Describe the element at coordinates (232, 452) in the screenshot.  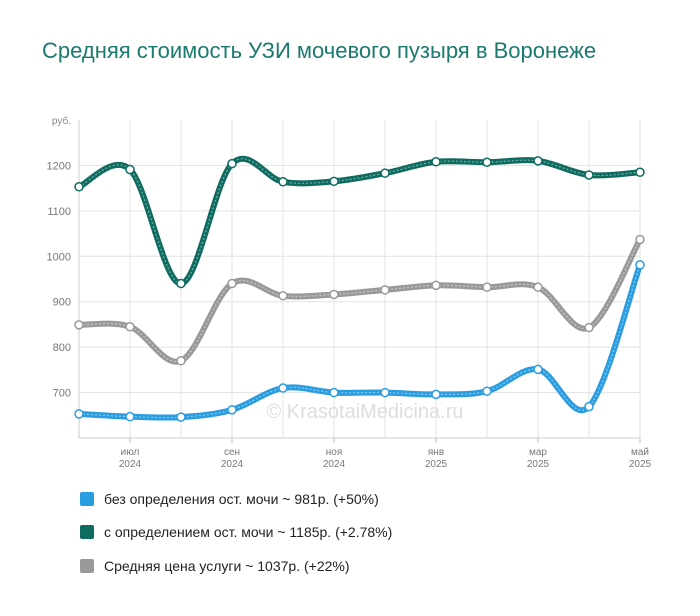
I see `x-tick-label: сен` at that location.